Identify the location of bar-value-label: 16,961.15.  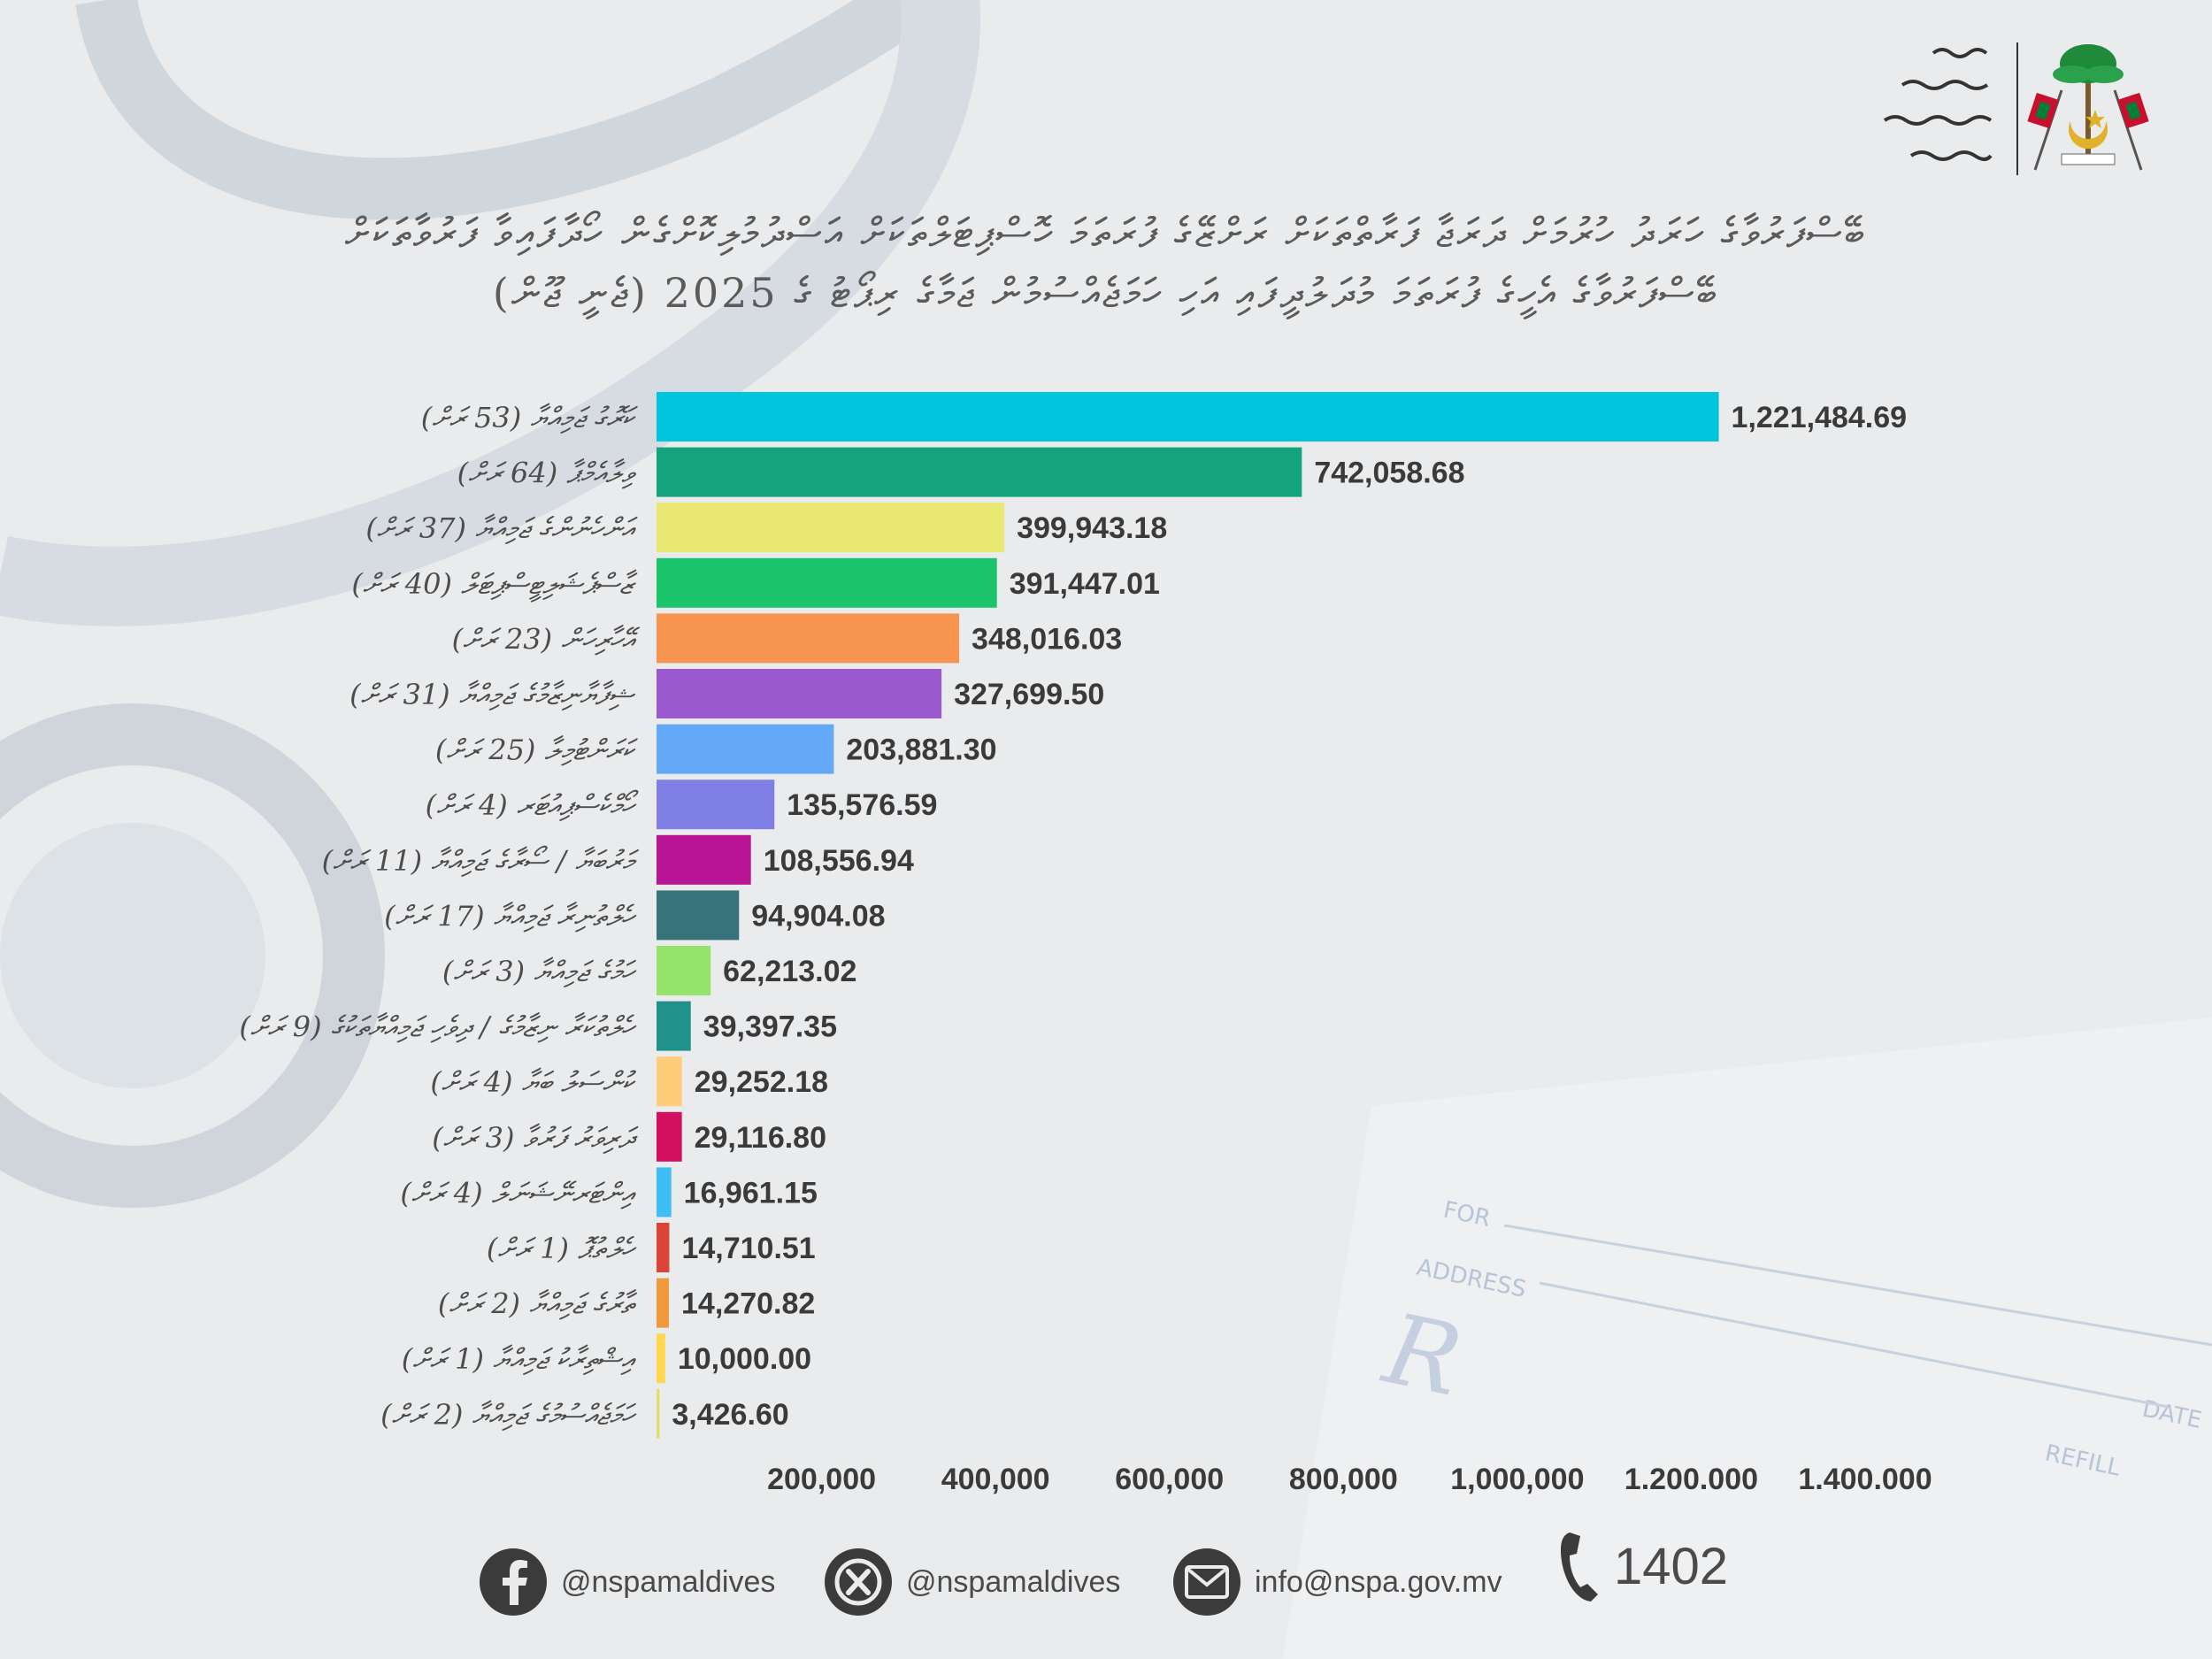
(751, 1193).